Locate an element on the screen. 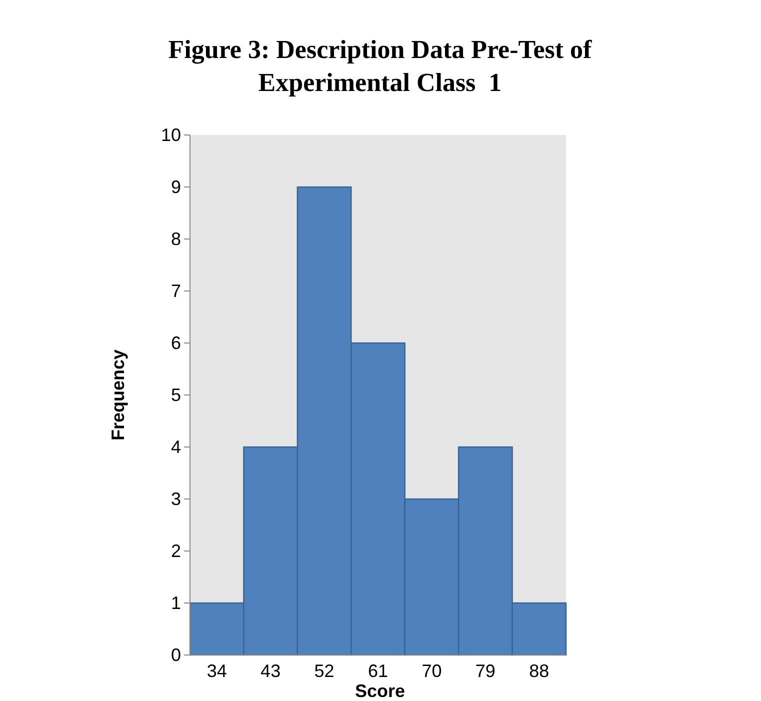  y-tick-label: 3 is located at coordinates (175, 498).